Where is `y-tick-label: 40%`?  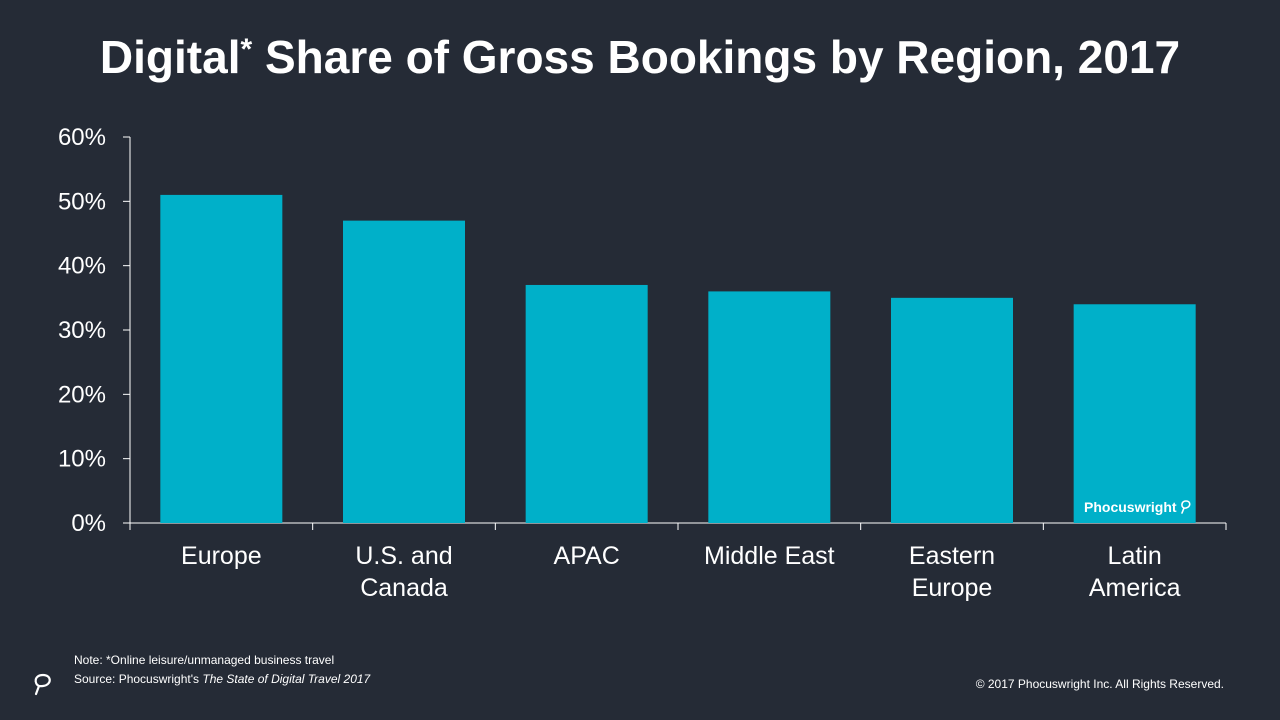 y-tick-label: 40% is located at coordinates (82, 266).